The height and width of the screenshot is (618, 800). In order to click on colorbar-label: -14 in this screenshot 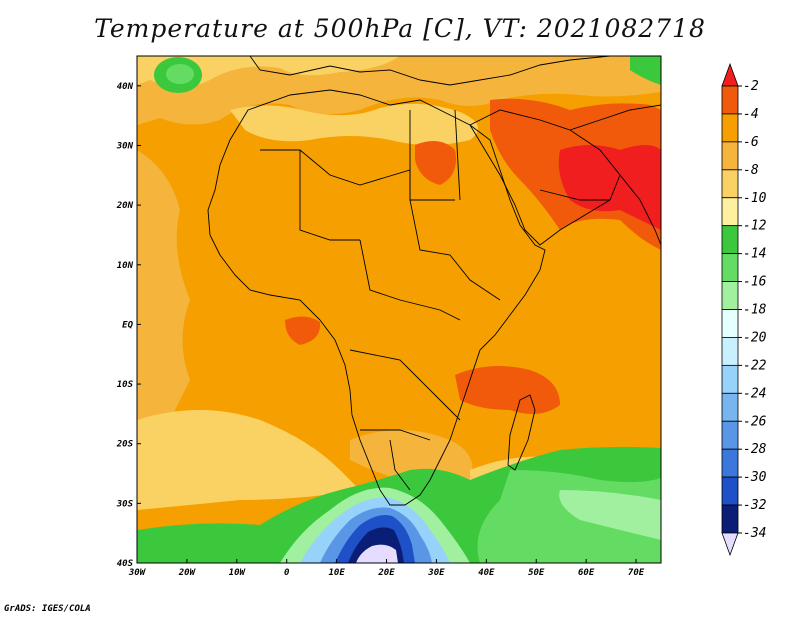, I will do `click(754, 254)`.